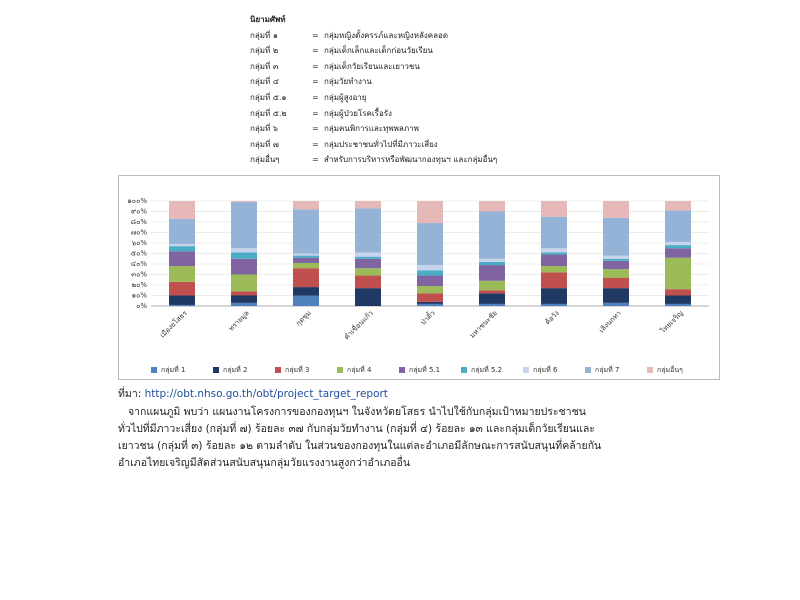 This screenshot has height=600, width=800. I want to click on legend-label: กลุ่มที่ 4, so click(359, 369).